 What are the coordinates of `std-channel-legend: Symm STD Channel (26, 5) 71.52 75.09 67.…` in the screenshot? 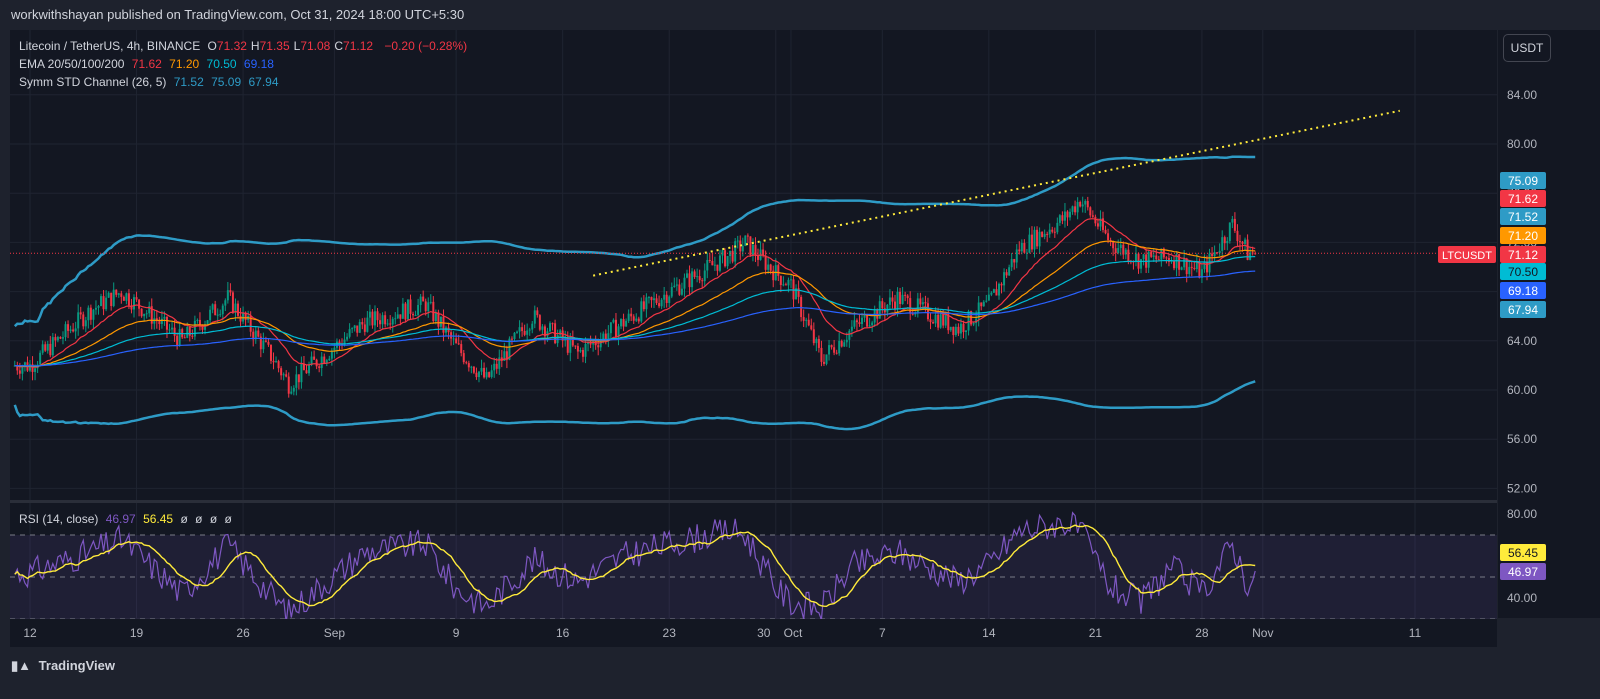 It's located at (151, 82).